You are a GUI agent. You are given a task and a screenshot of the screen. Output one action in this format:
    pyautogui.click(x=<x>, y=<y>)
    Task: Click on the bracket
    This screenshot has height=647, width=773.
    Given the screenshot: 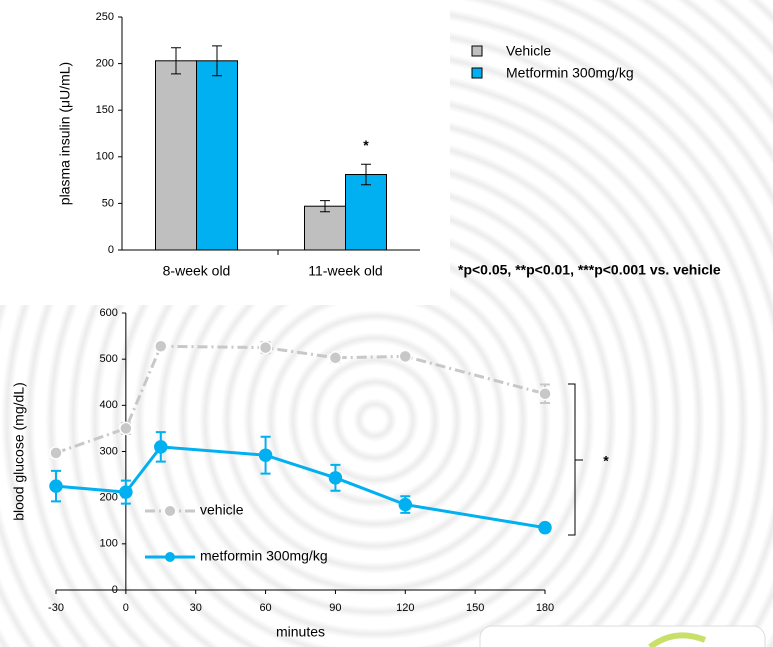 What is the action you would take?
    pyautogui.click(x=575, y=459)
    